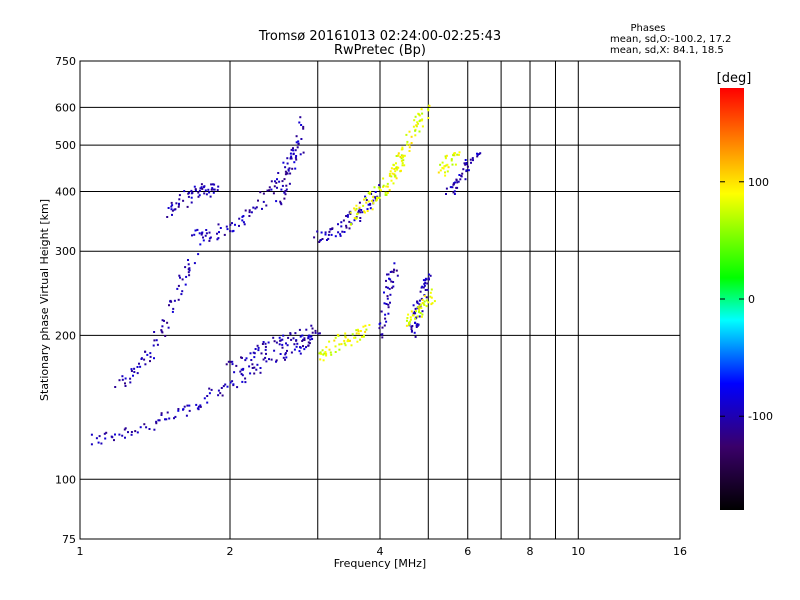  Describe the element at coordinates (69, 539) in the screenshot. I see `y-tick-label: 75` at that location.